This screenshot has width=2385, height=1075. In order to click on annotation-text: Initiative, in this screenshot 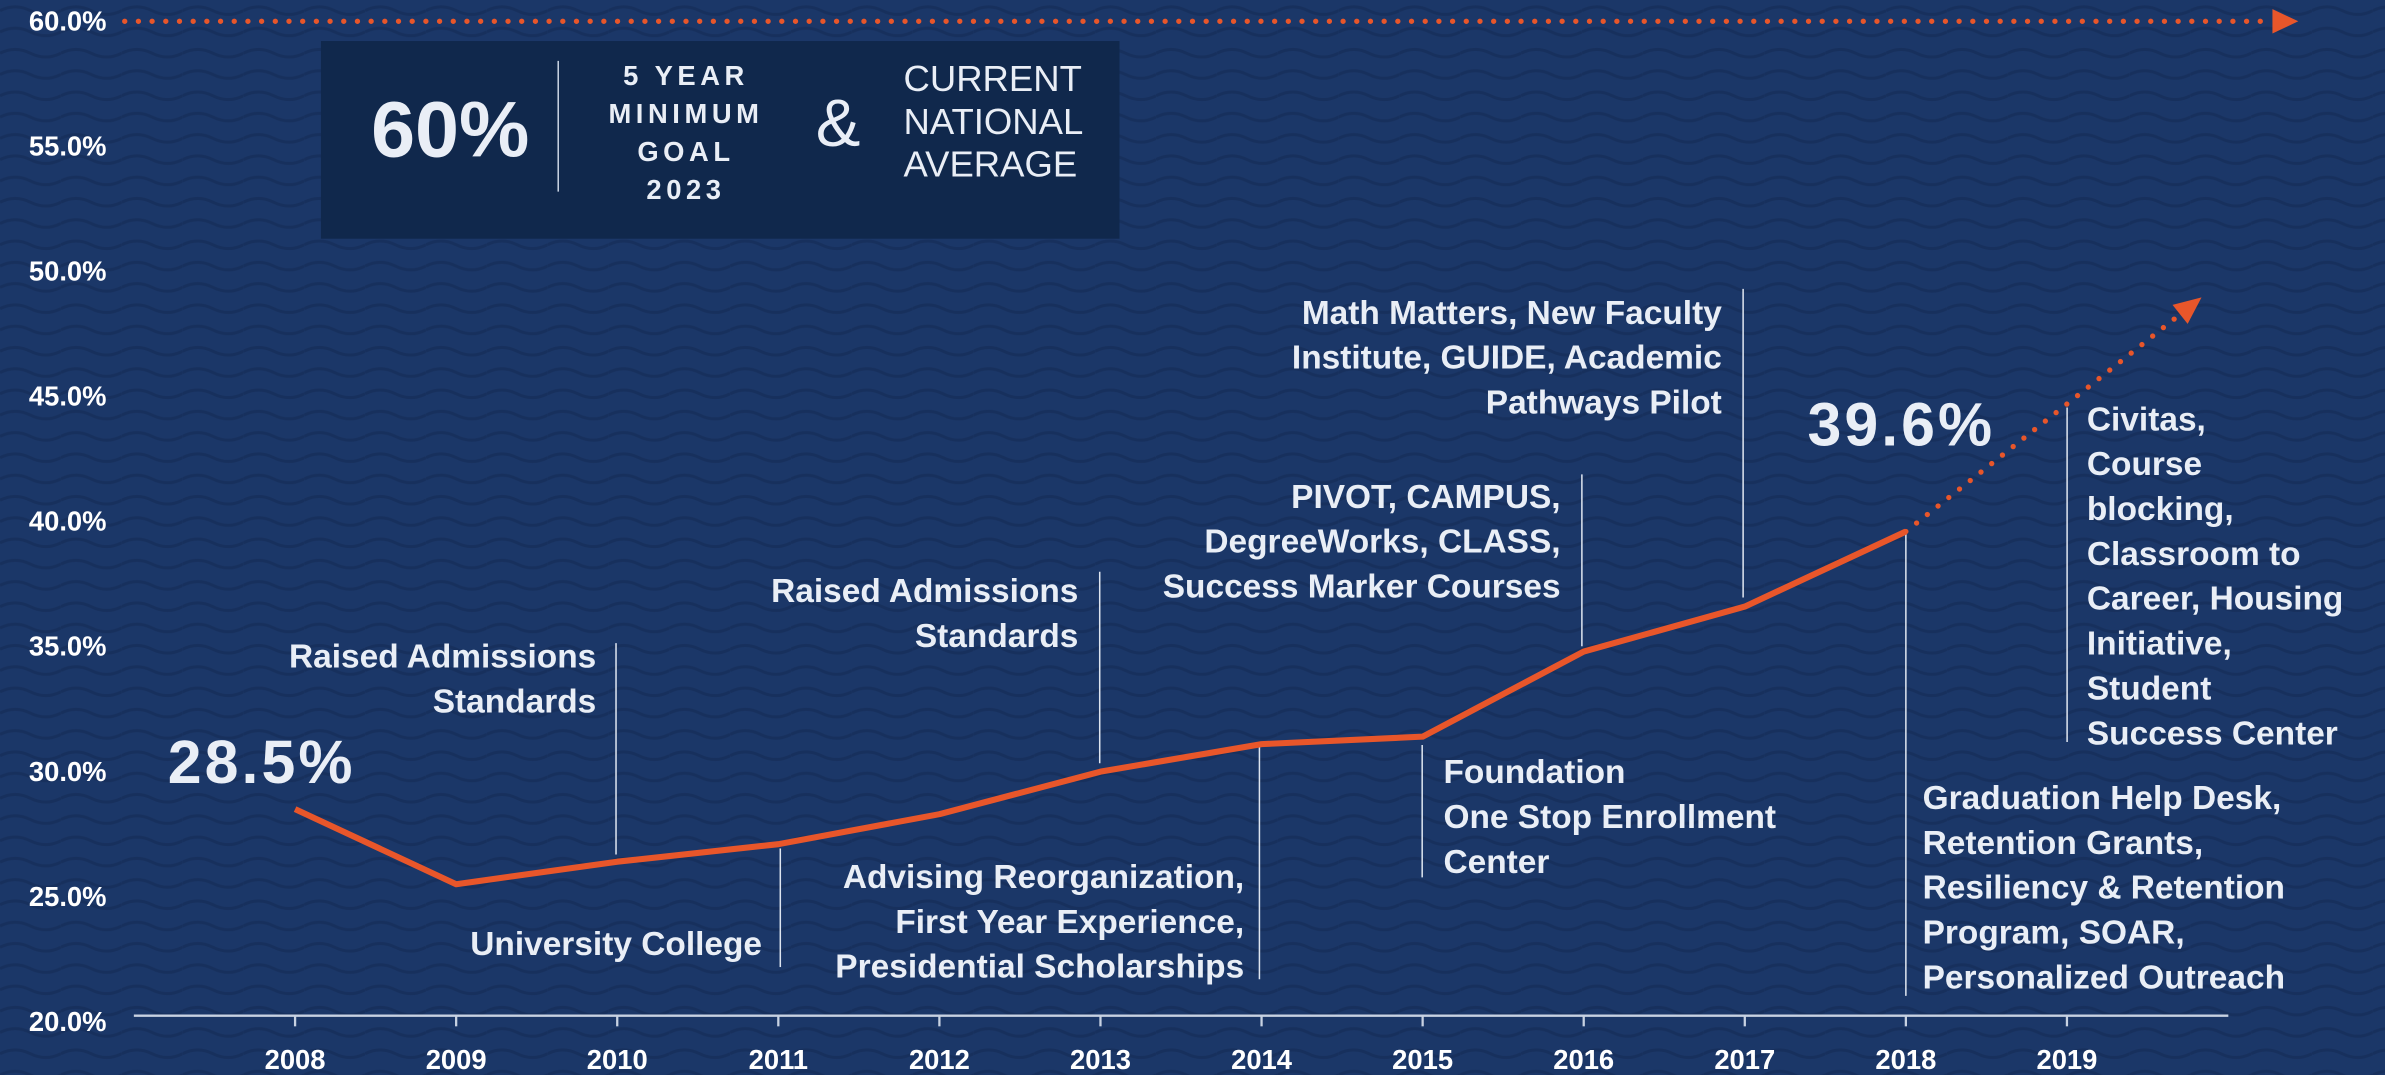, I will do `click(2159, 644)`.